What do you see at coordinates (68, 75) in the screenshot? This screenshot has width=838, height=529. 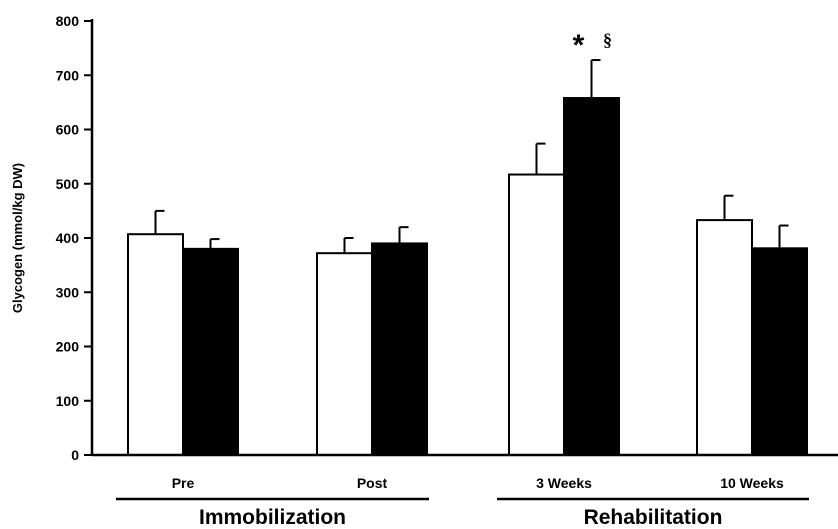 I see `y-tick-label: 700` at bounding box center [68, 75].